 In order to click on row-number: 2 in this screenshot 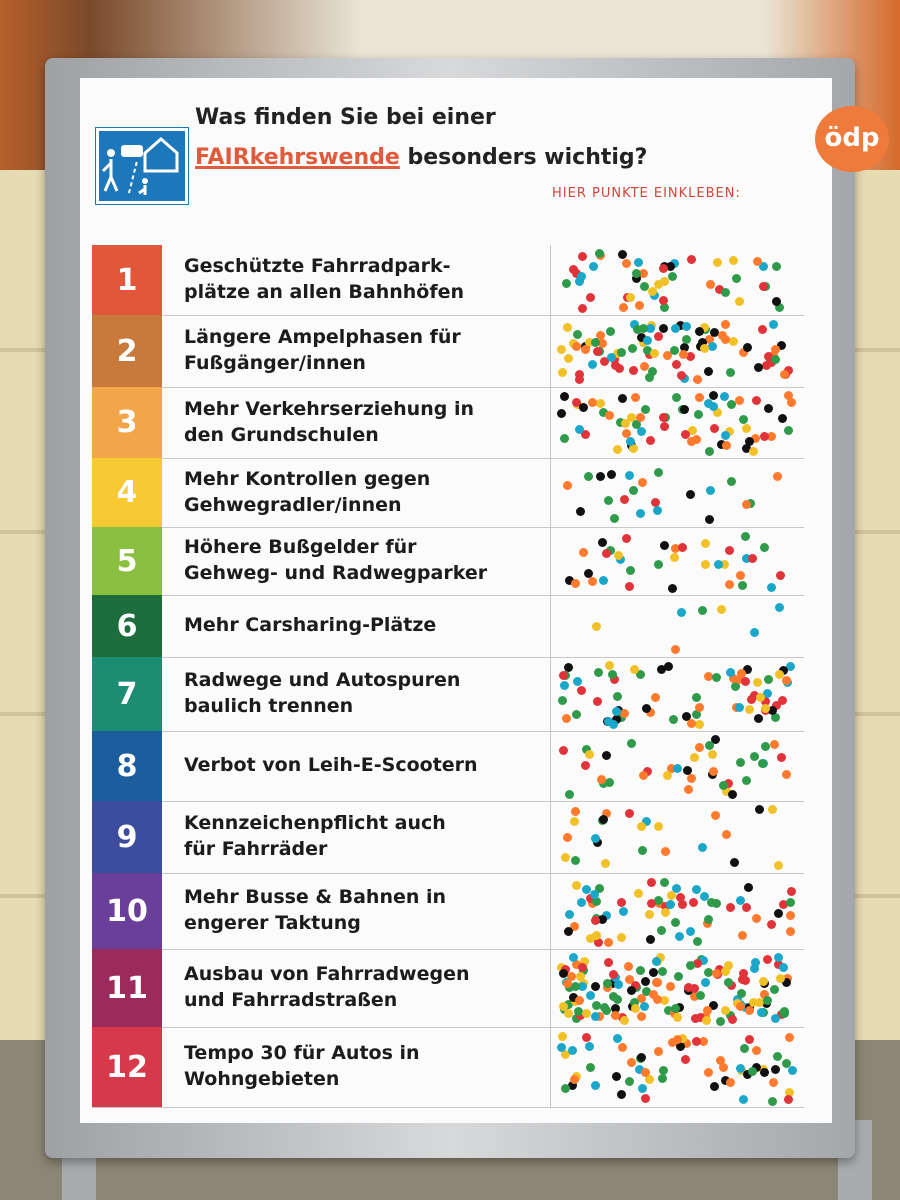, I will do `click(127, 351)`.